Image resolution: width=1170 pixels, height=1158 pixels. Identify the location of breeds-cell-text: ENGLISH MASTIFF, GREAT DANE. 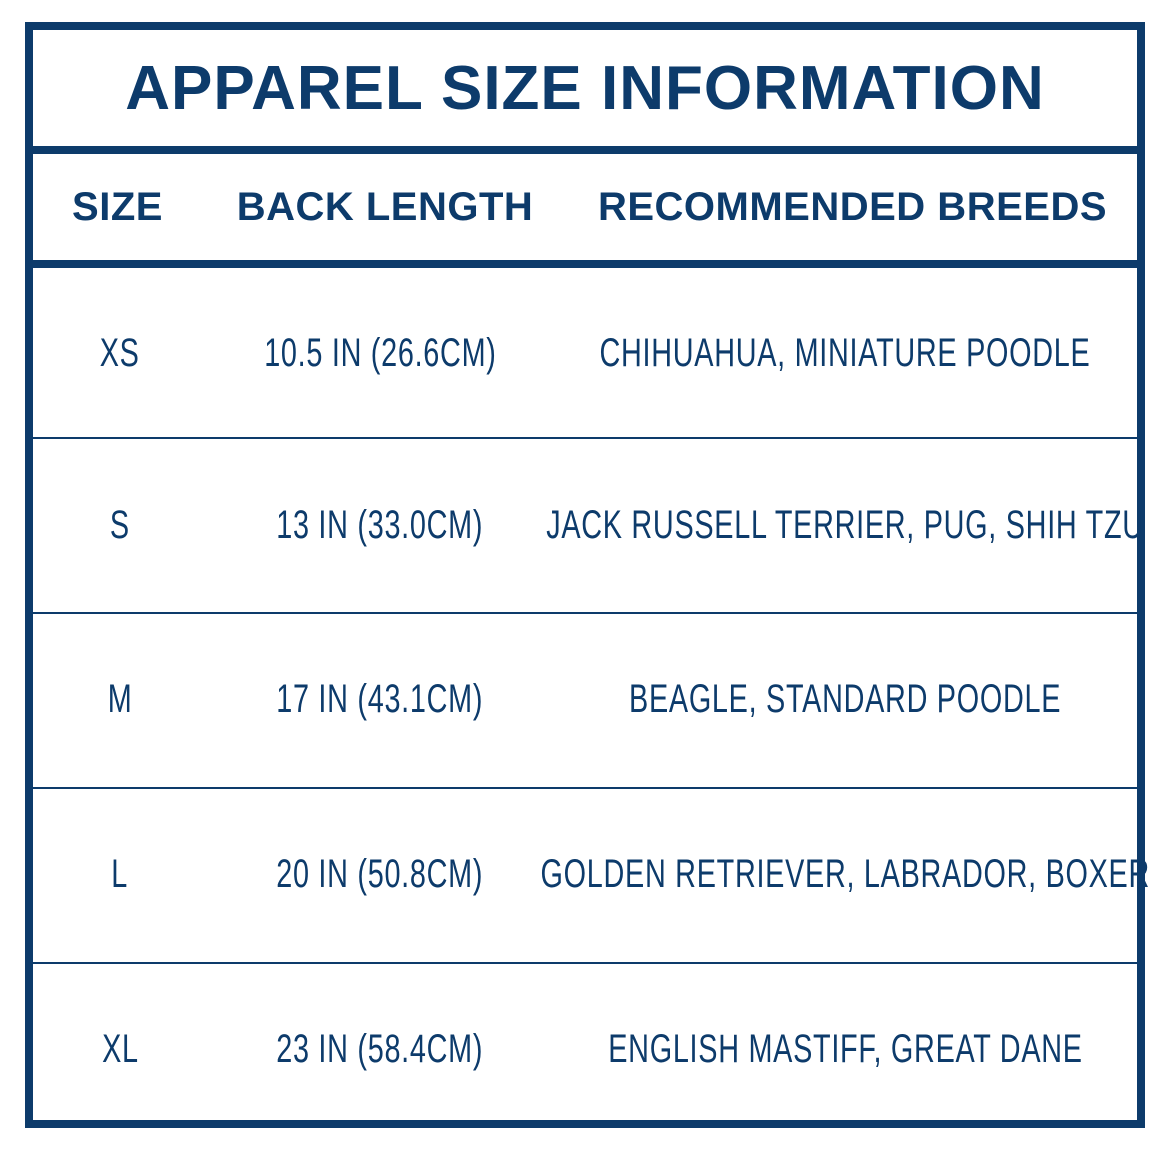
(845, 1048).